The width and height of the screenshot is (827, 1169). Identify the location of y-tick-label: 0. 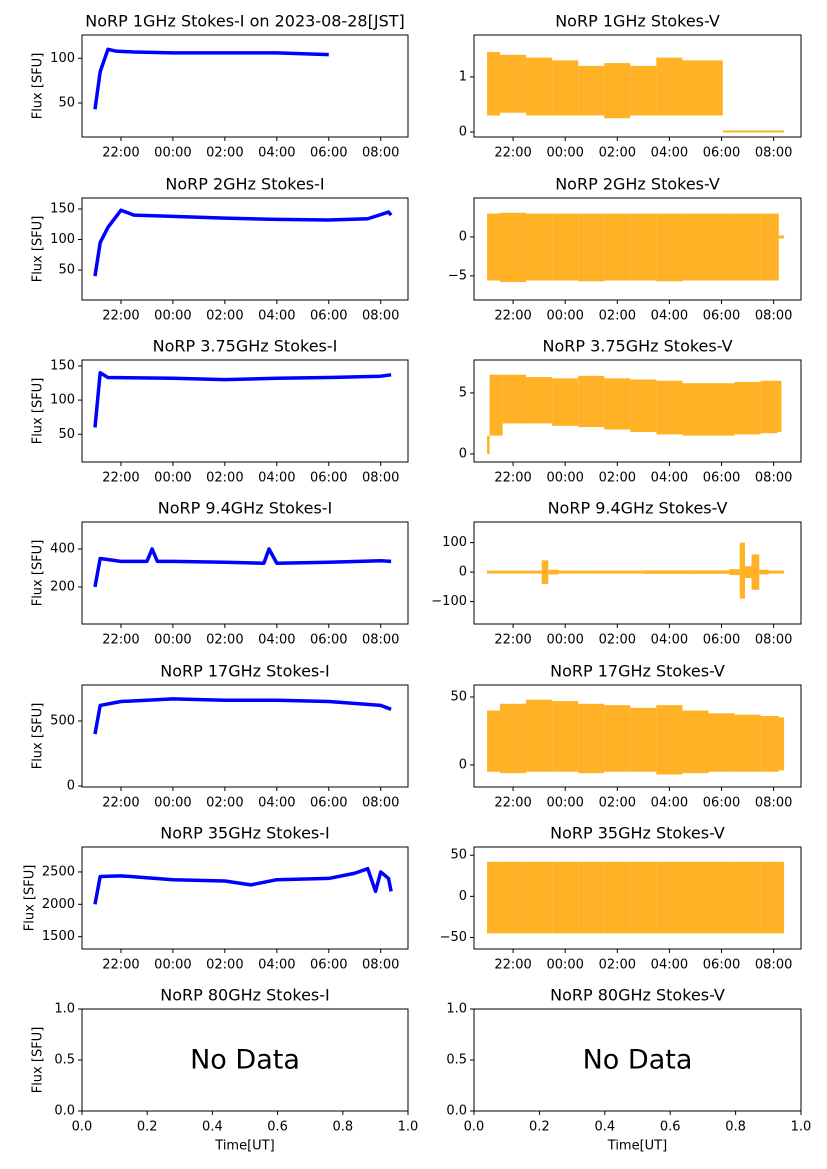
(463, 764).